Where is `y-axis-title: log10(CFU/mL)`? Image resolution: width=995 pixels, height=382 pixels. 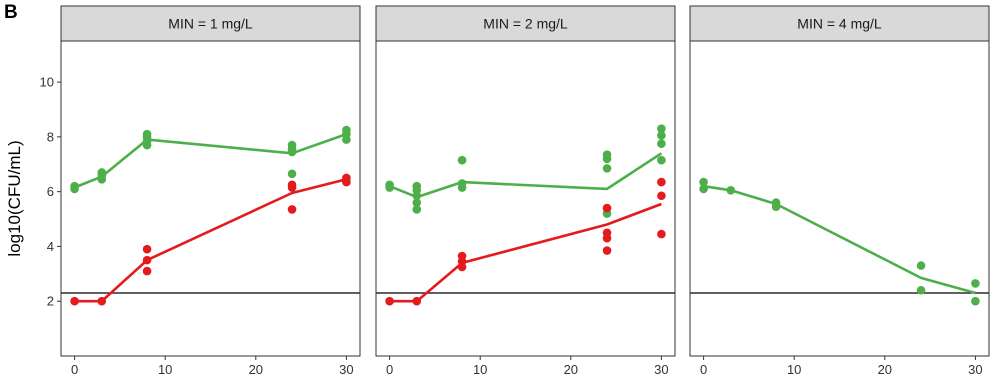
y-axis-title: log10(CFU/mL) is located at coordinates (14, 198).